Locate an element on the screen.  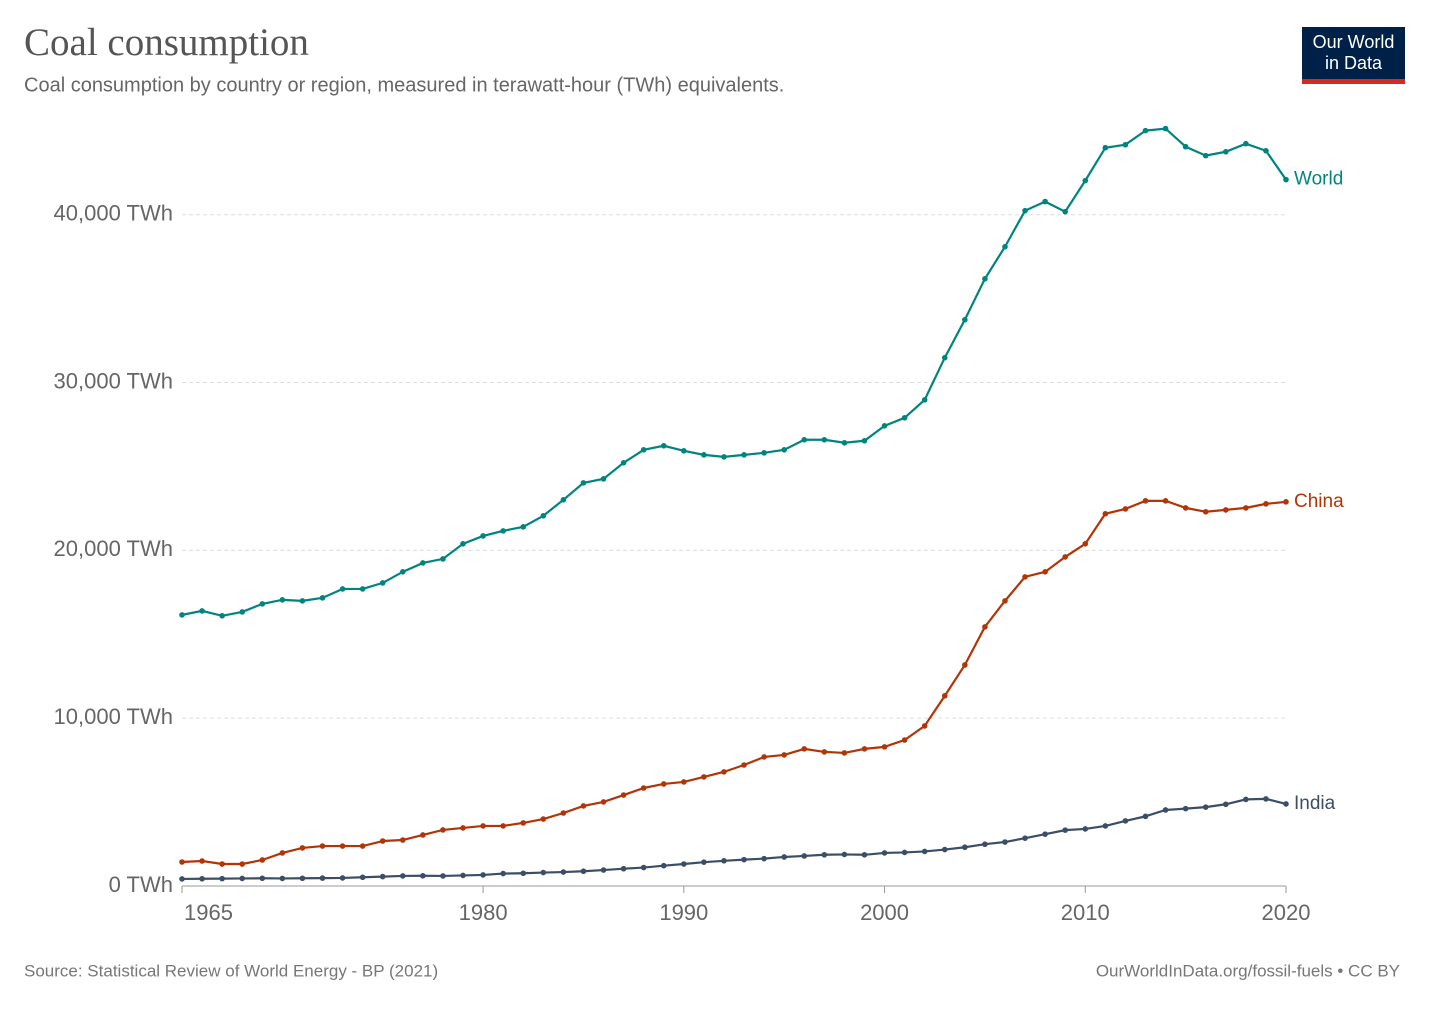
x-tick-label: 2000 is located at coordinates (884, 912).